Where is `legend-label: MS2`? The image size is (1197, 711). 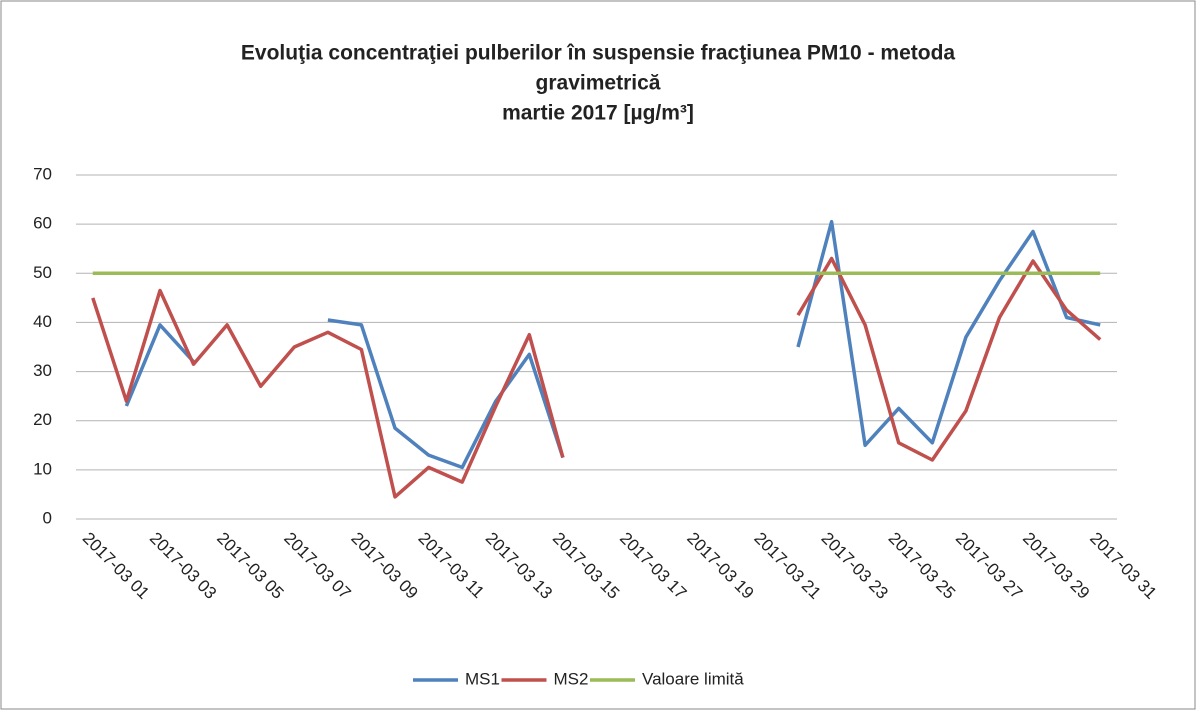
legend-label: MS2 is located at coordinates (571, 678).